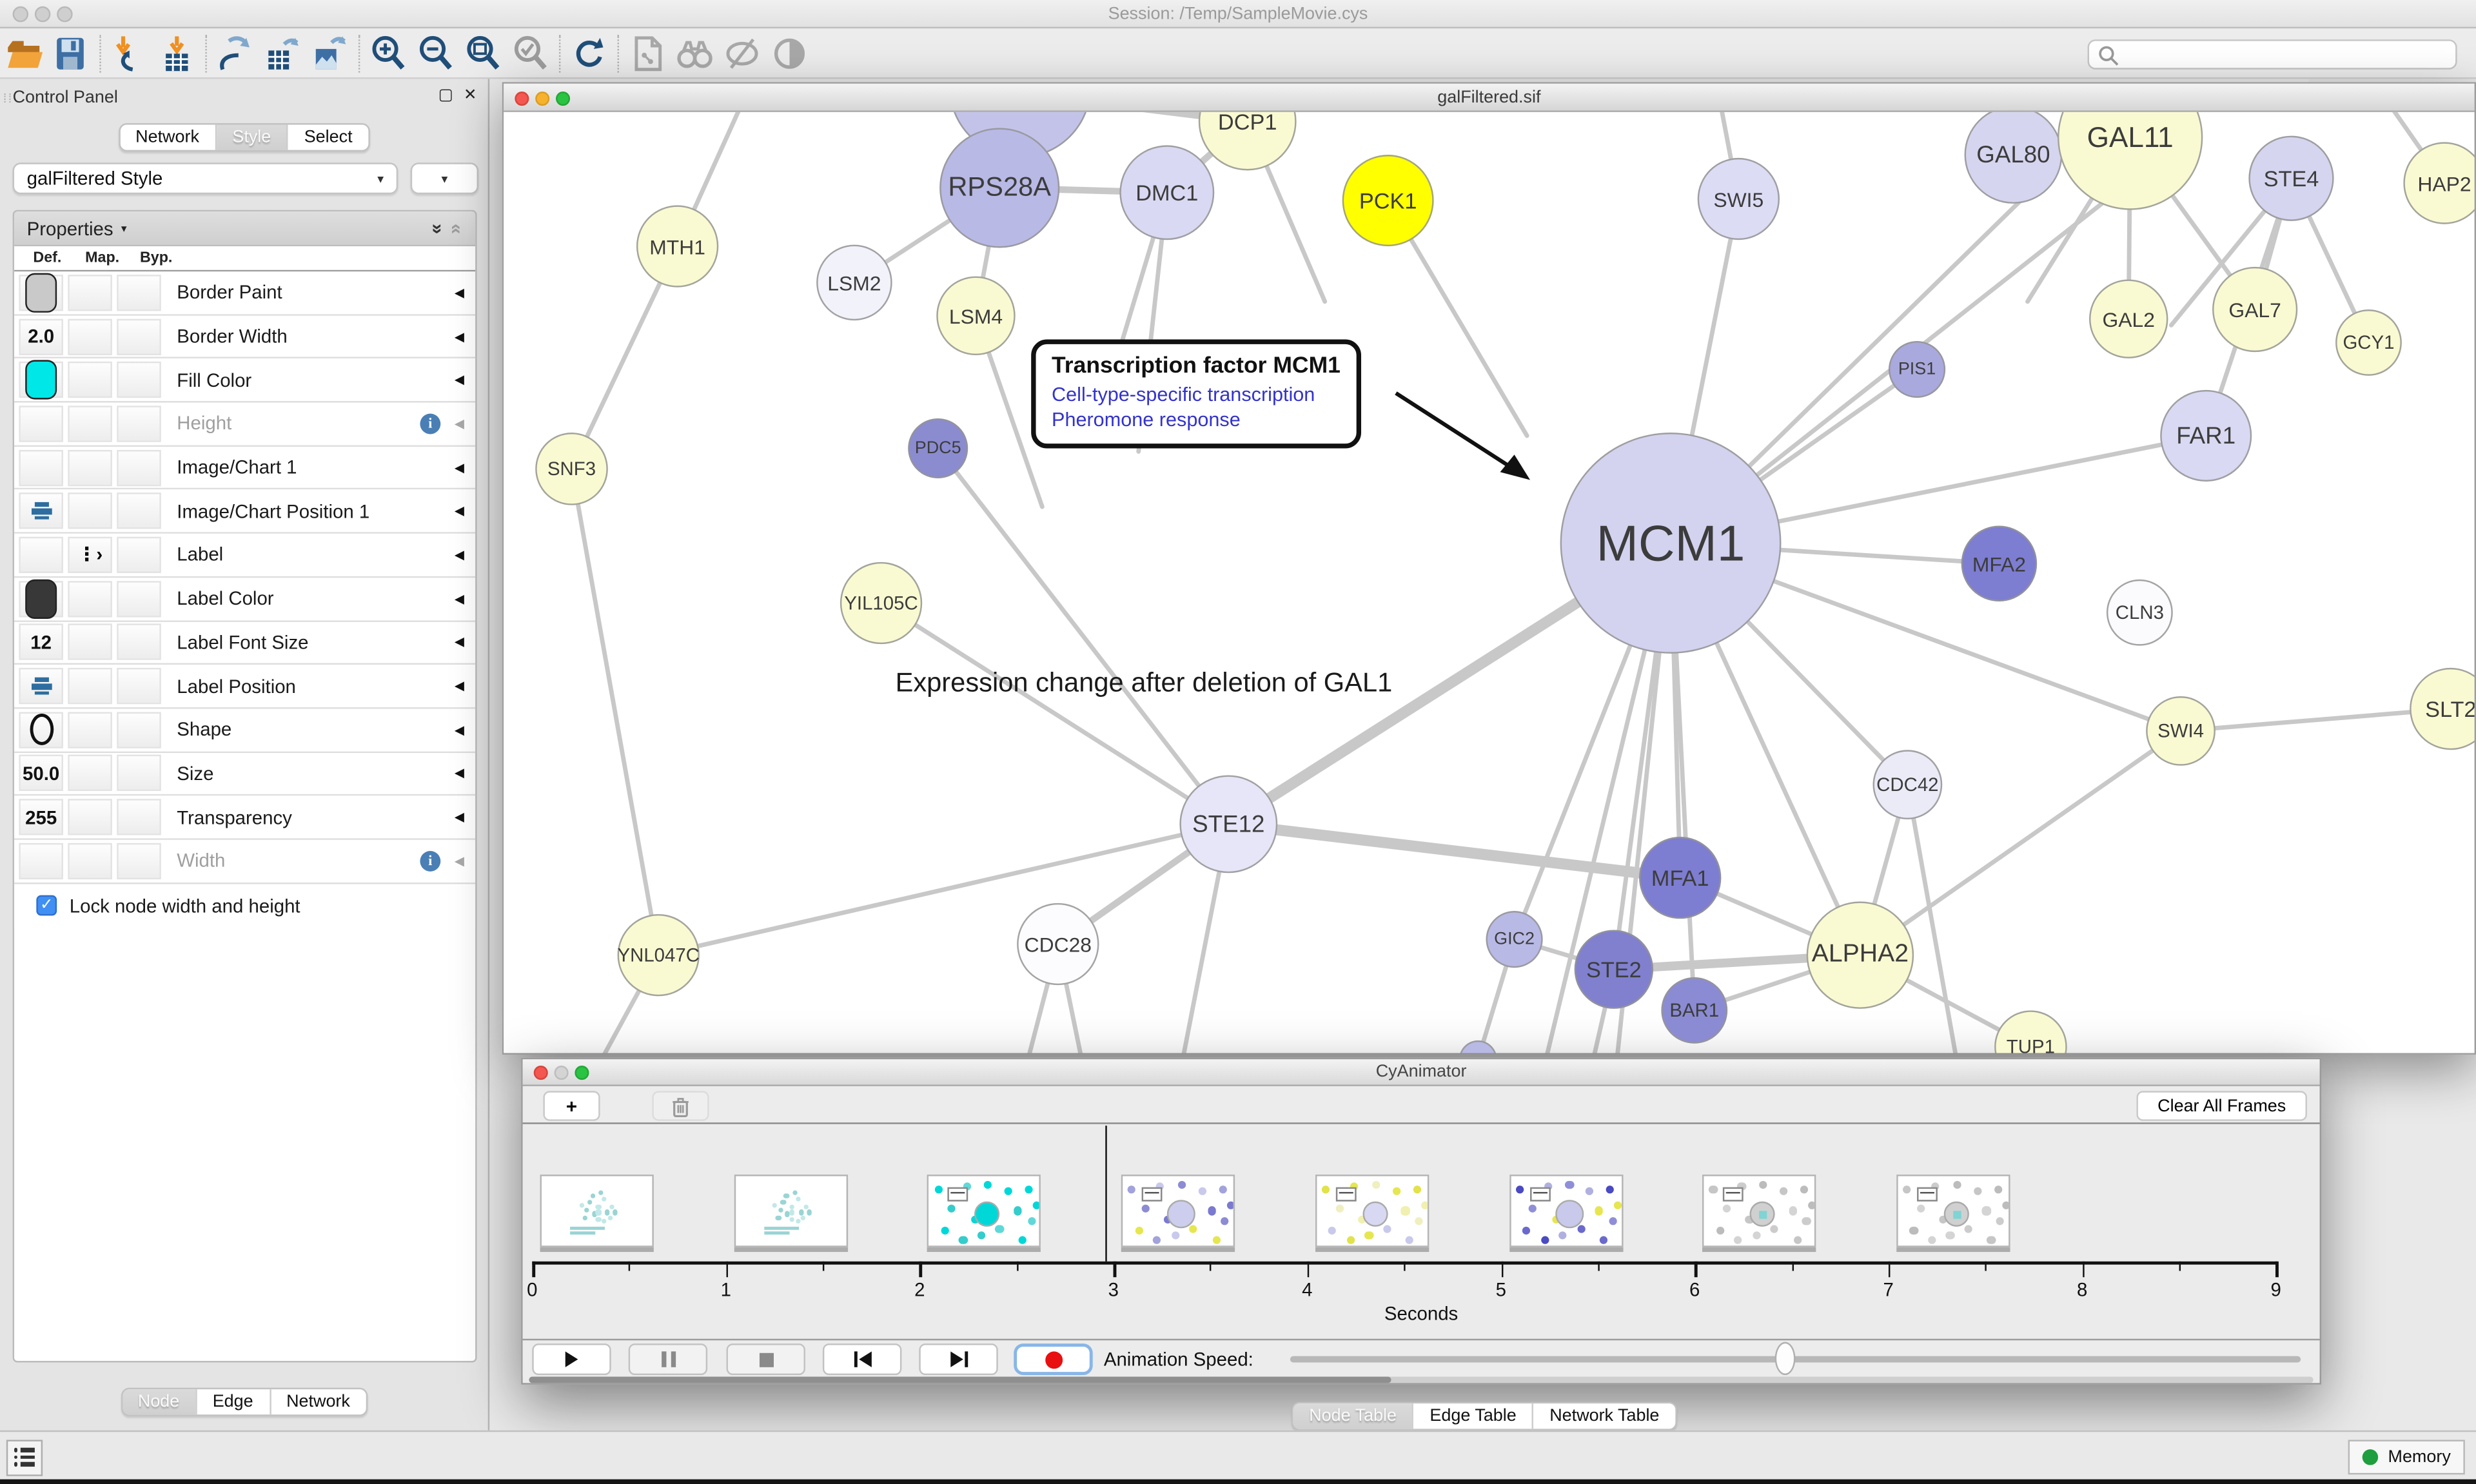 The width and height of the screenshot is (2476, 1484). Describe the element at coordinates (589, 52) in the screenshot. I see `refresh-view-button` at that location.